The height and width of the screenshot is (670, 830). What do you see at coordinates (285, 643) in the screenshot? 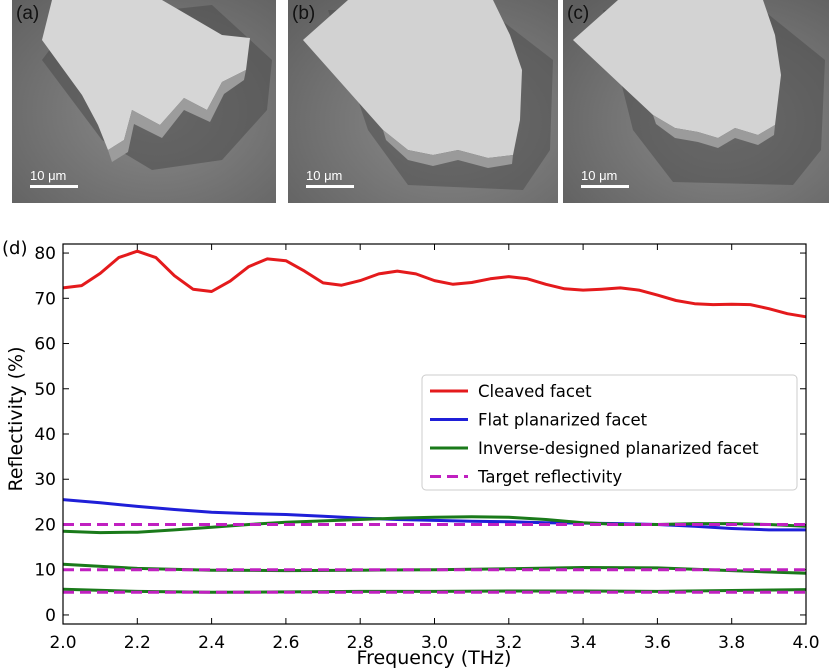
I see `x-tick-label: 2.6` at bounding box center [285, 643].